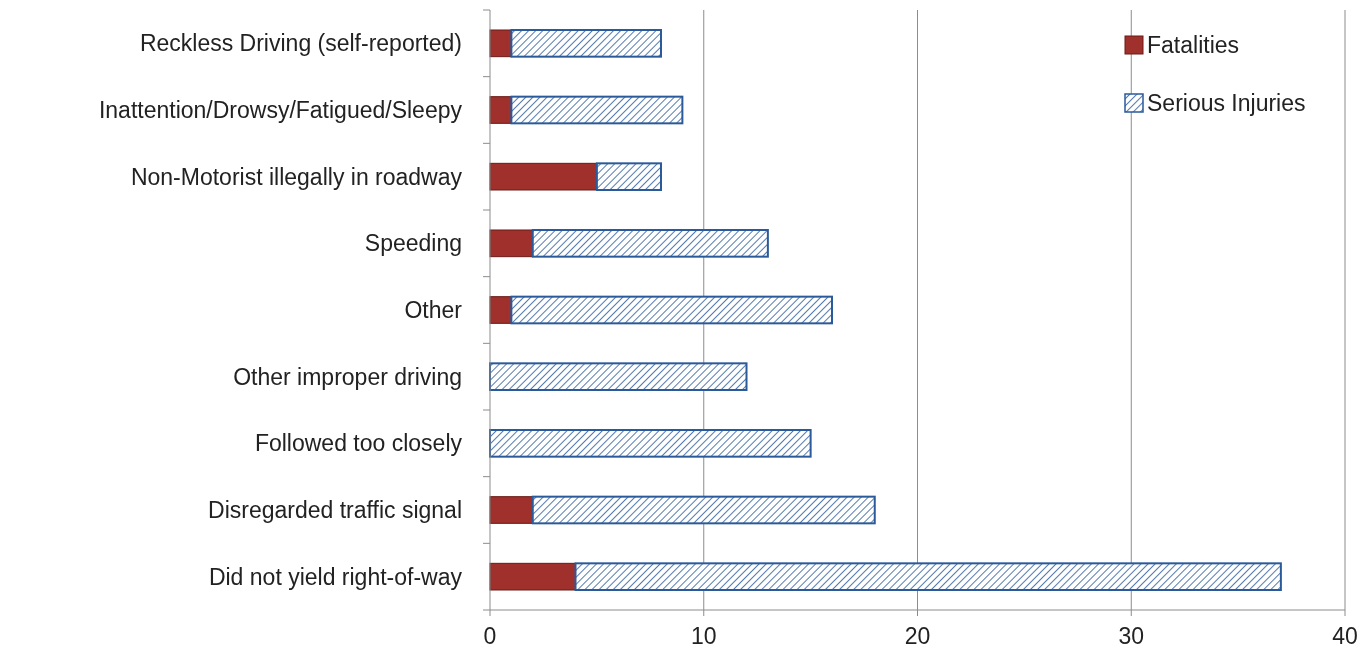  I want to click on y-tick-label: Reckless Driving (self-reported), so click(300, 43).